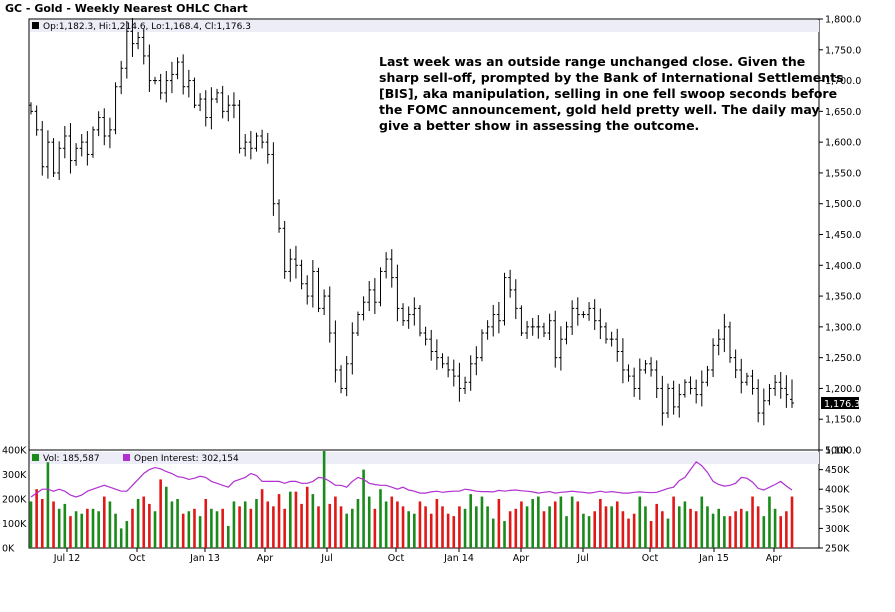  What do you see at coordinates (35, 457) in the screenshot?
I see `volume-legend-marker` at bounding box center [35, 457].